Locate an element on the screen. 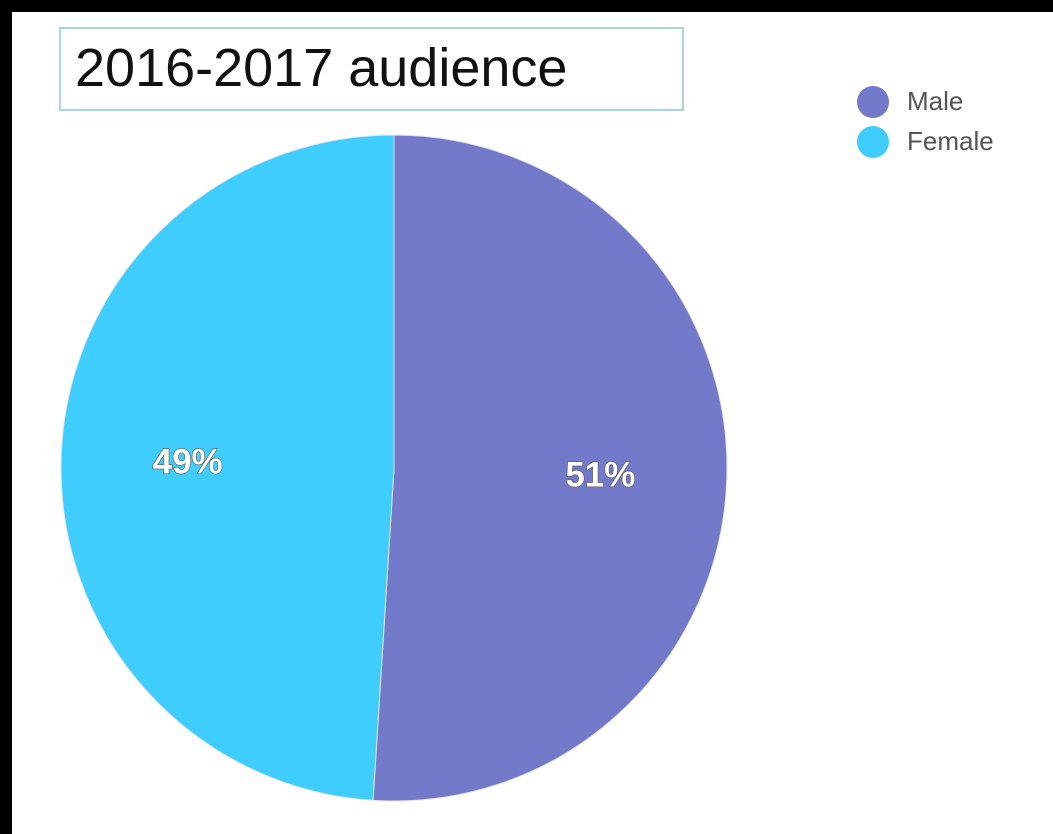  slice-label-male: 51% is located at coordinates (600, 474).